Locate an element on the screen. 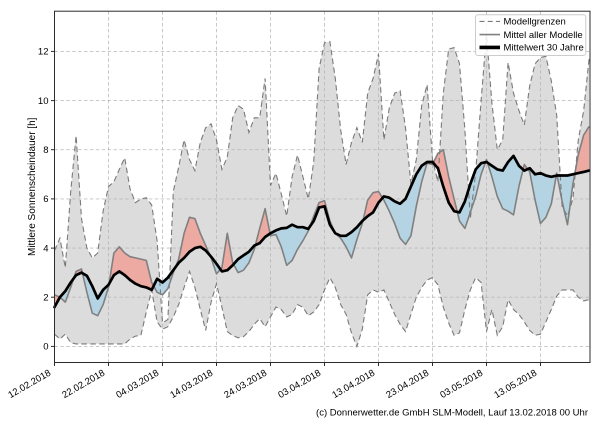 The width and height of the screenshot is (600, 425). svg-text: 2 is located at coordinates (45, 298).